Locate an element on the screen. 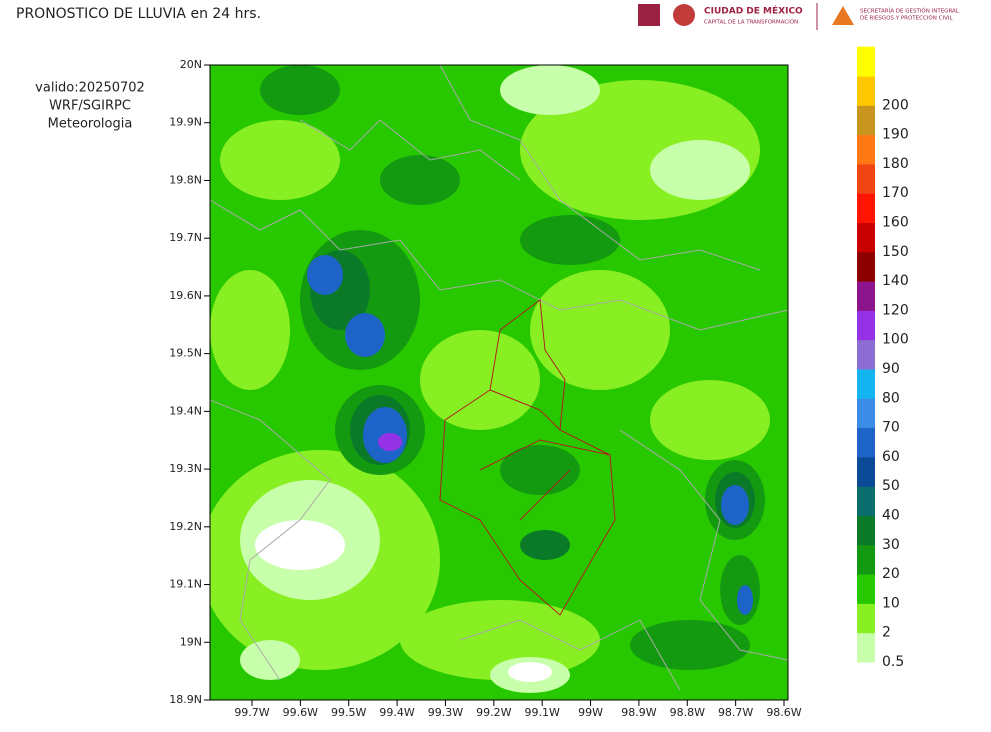 This screenshot has height=732, width=991. x-tick-label: 99.3W is located at coordinates (445, 712).